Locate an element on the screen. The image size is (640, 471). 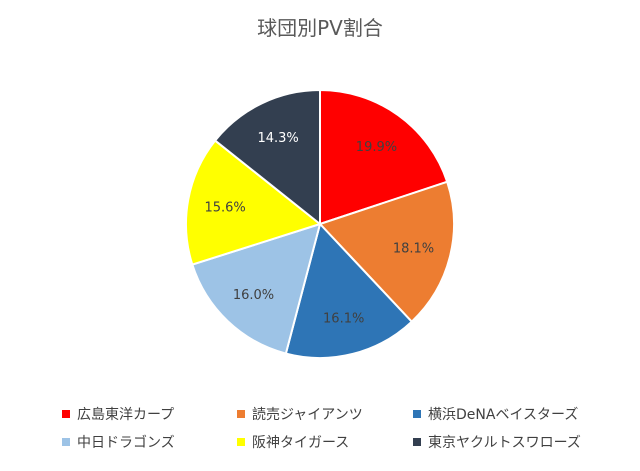
pie-slice-chunichi is located at coordinates (256, 288).